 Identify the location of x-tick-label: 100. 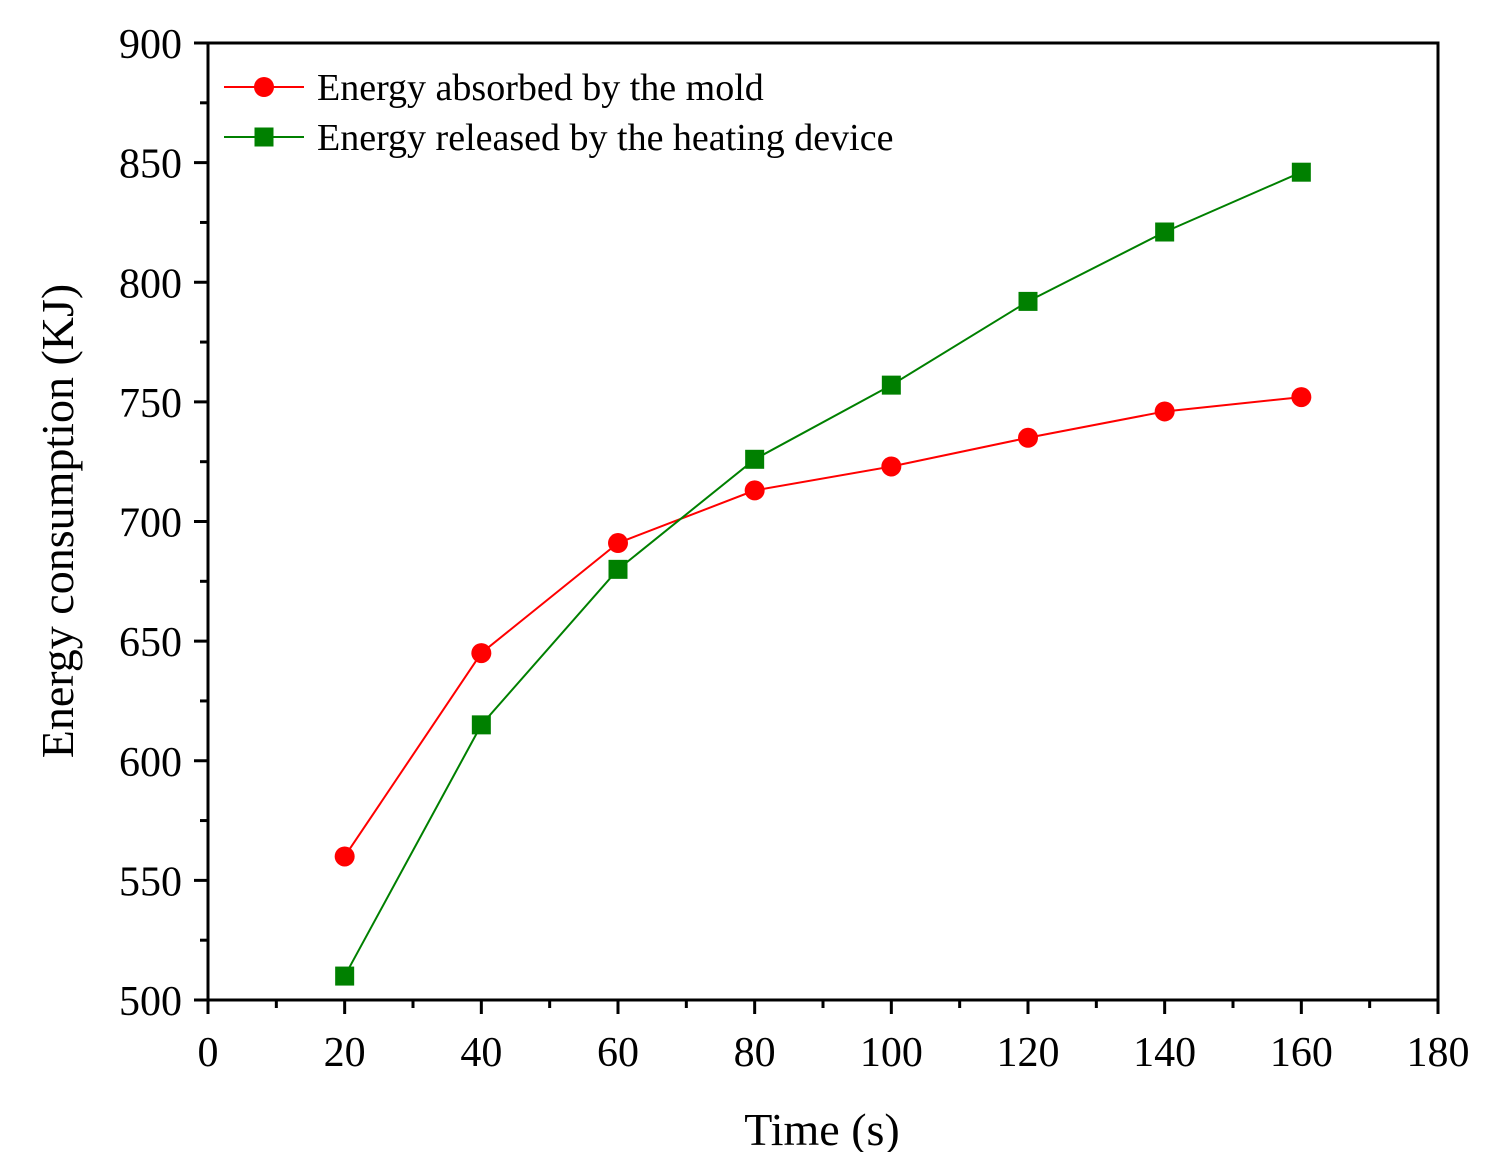
(891, 1053).